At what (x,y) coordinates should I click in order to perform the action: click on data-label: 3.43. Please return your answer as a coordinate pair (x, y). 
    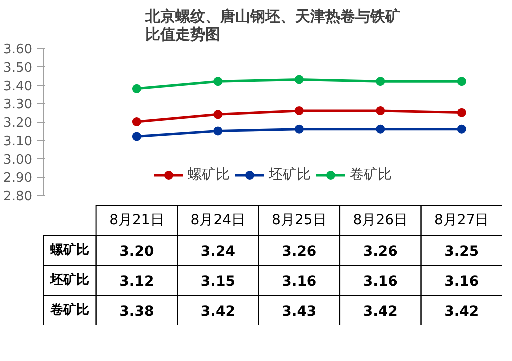
    Looking at the image, I should click on (299, 312).